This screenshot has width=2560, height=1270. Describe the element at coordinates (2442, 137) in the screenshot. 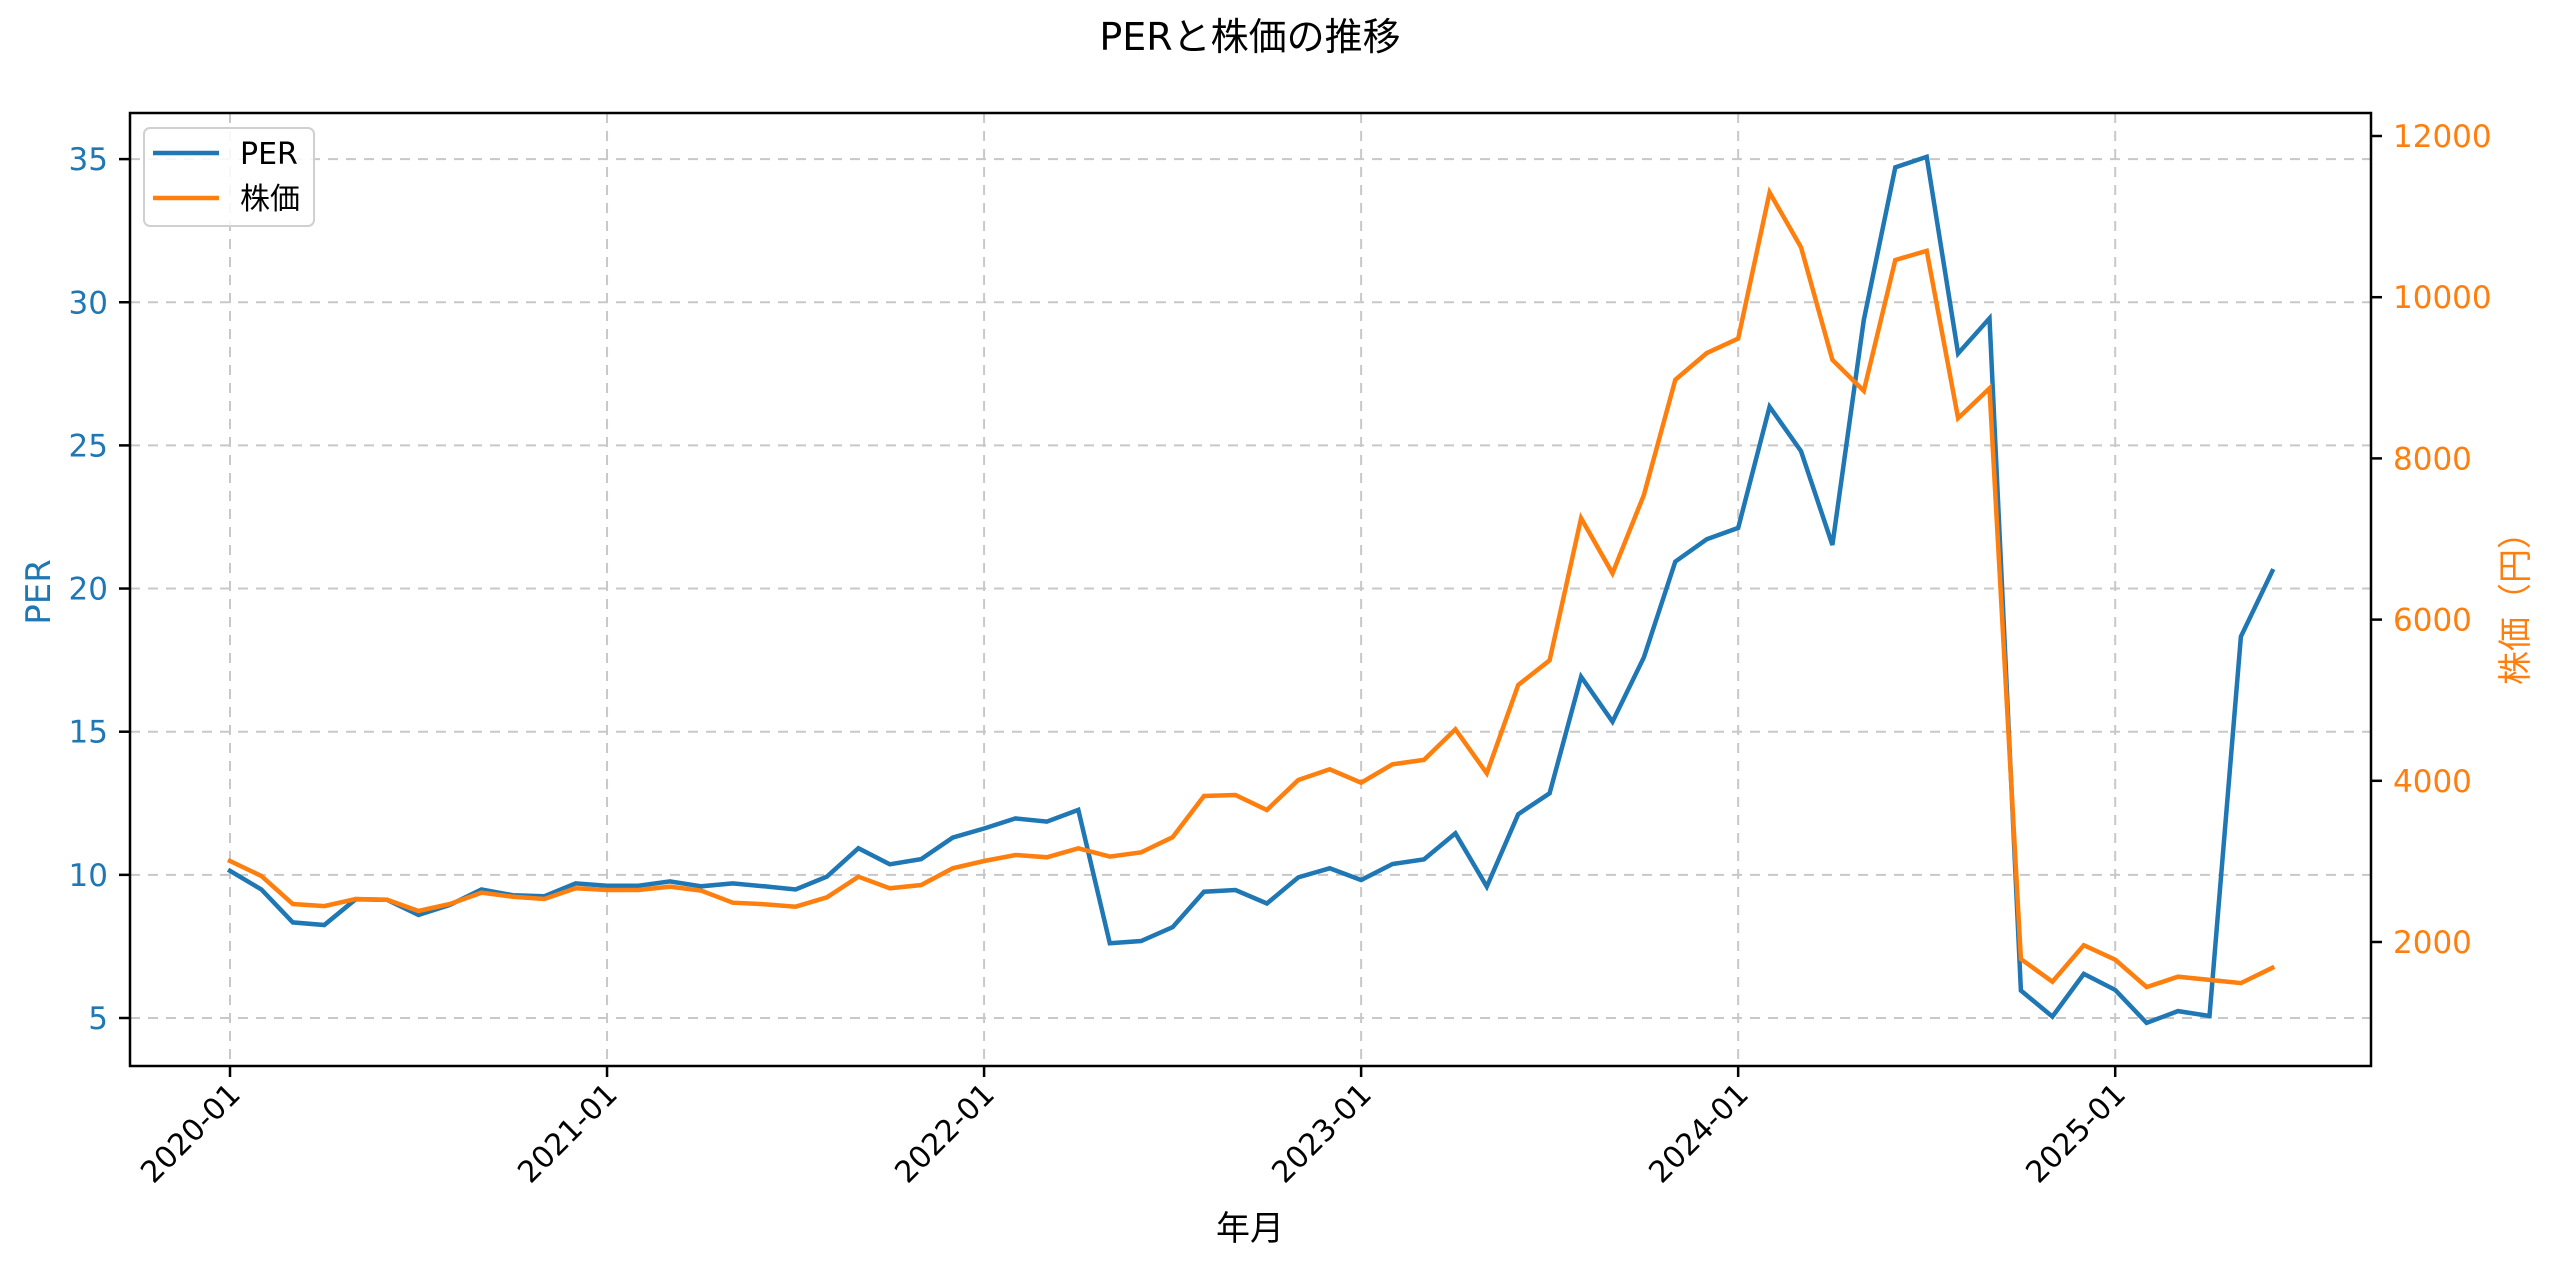

I see `y-right-tick-label: 12000` at that location.